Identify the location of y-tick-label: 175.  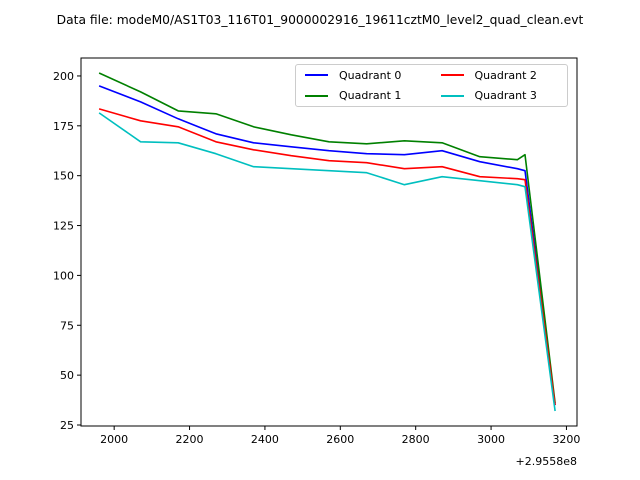
(63, 126).